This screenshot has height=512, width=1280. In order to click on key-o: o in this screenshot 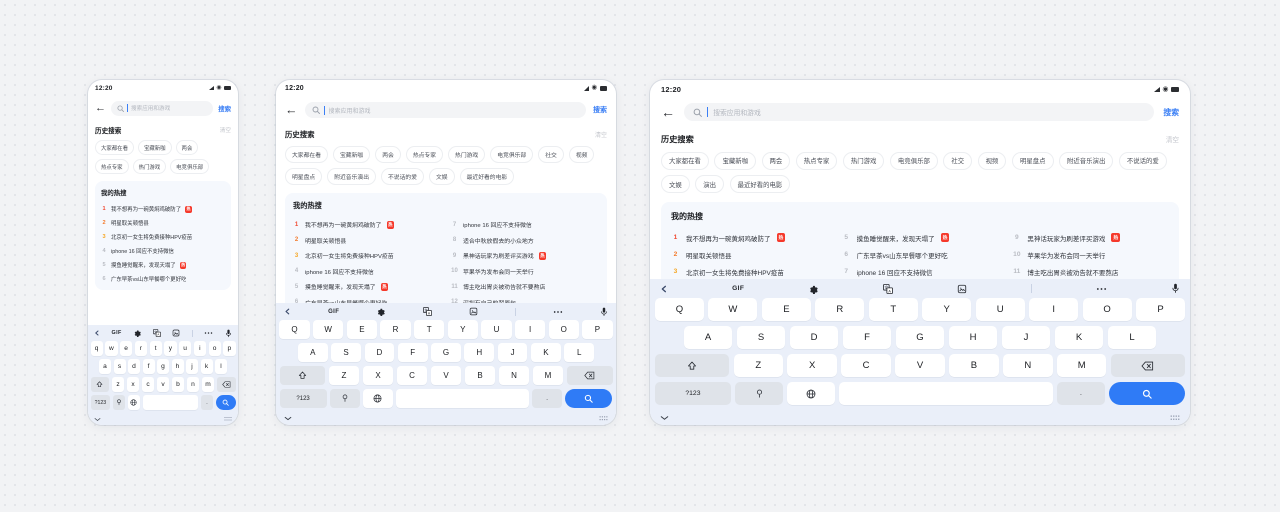, I will do `click(214, 348)`.